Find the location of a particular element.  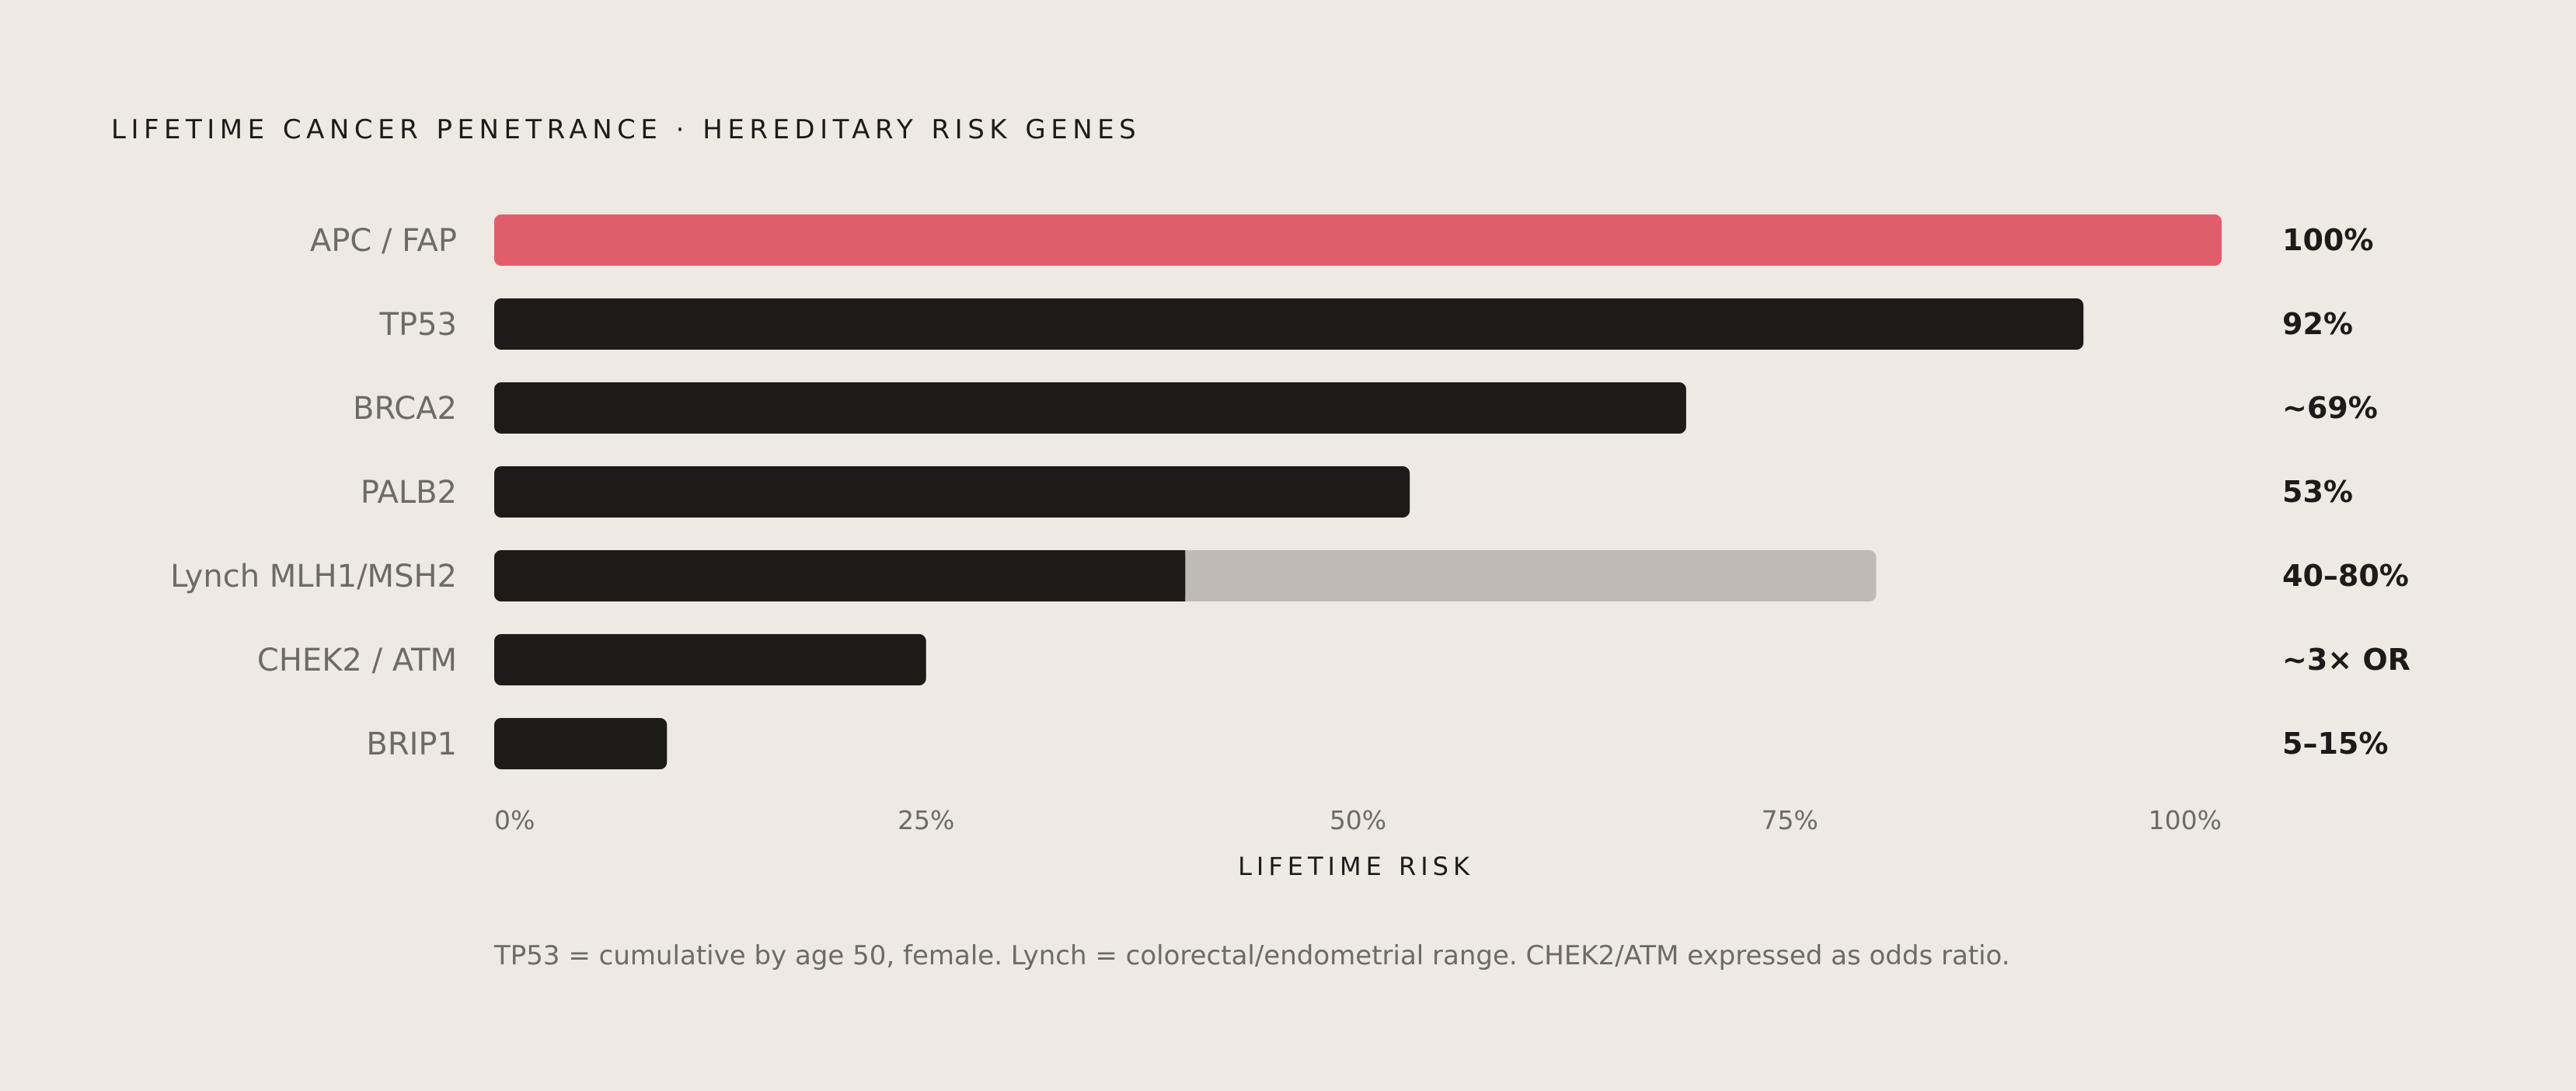

x-tick-label: 100% is located at coordinates (2185, 820).